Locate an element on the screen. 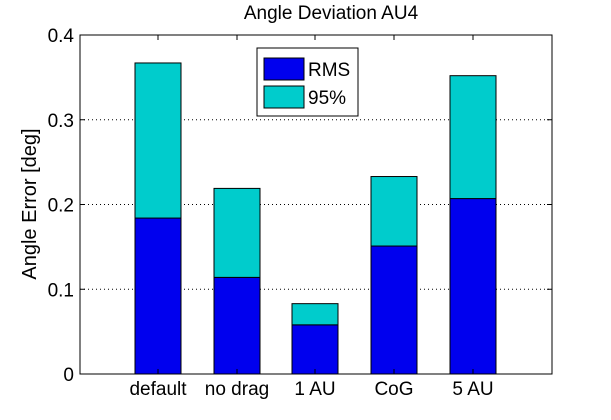 This screenshot has height=420, width=611. legend: RMS 95% is located at coordinates (307, 82).